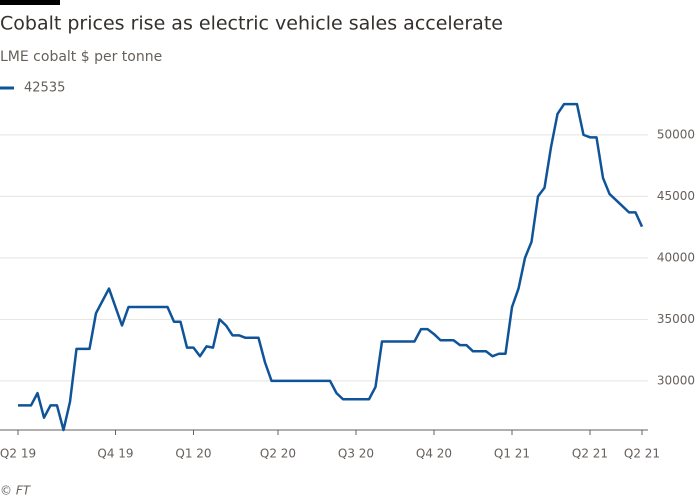 The height and width of the screenshot is (500, 700). I want to click on x-tick-label: Q4 19, so click(115, 454).